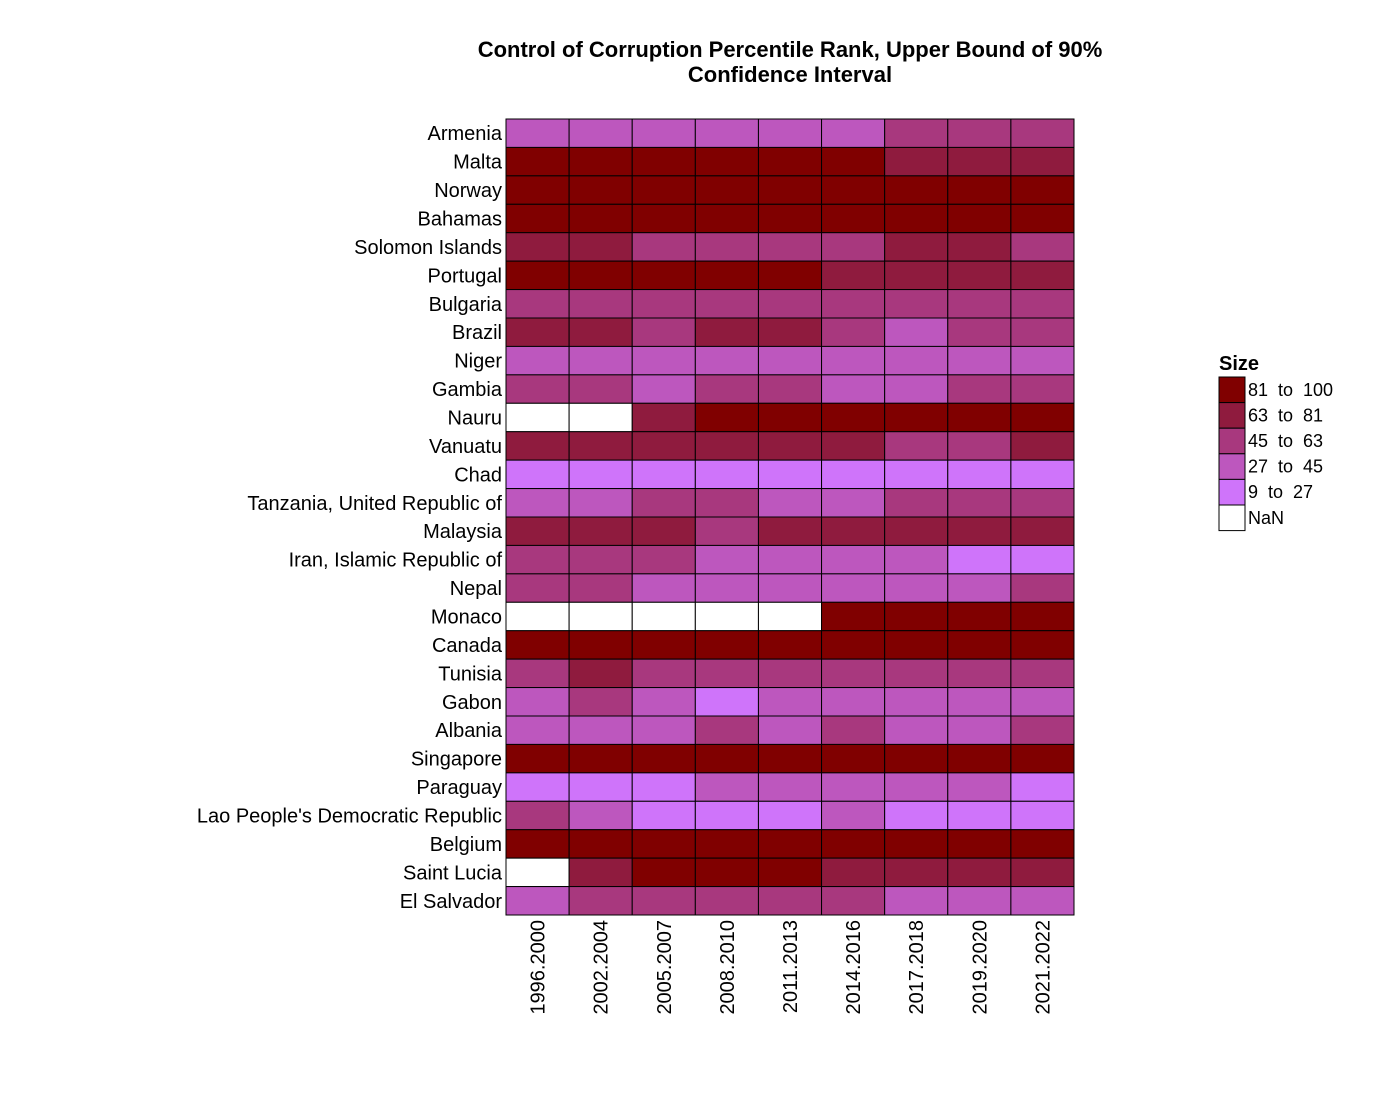 The height and width of the screenshot is (1100, 1400). What do you see at coordinates (728, 967) in the screenshot?
I see `column-label: 2008.2010` at bounding box center [728, 967].